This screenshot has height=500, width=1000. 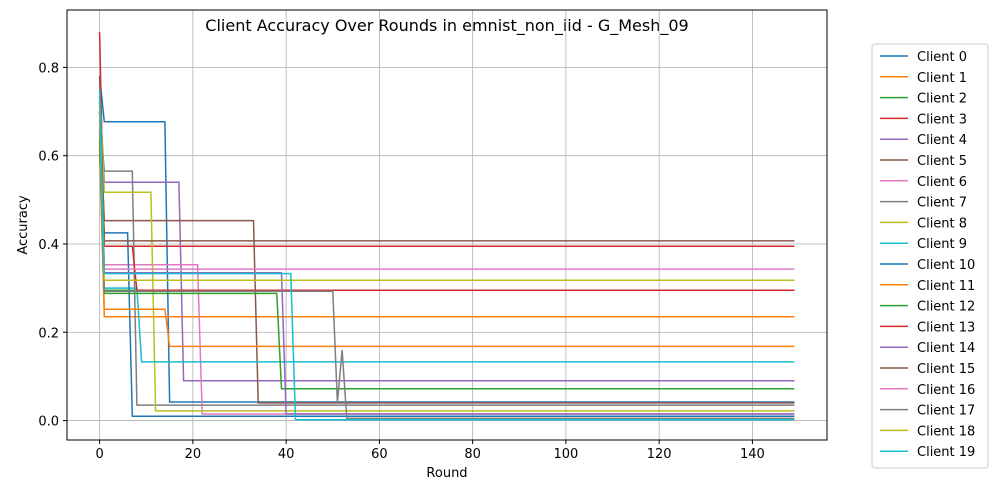 I want to click on x-tick-label: 140, so click(x=752, y=454).